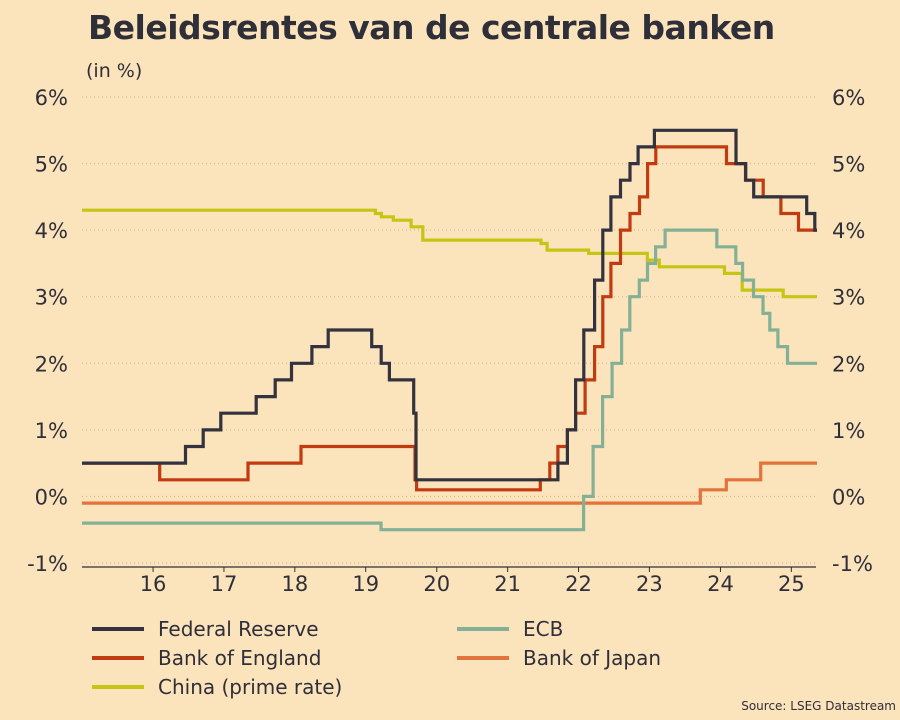  Describe the element at coordinates (51, 431) in the screenshot. I see `y-tick-label-left: 1%` at that location.